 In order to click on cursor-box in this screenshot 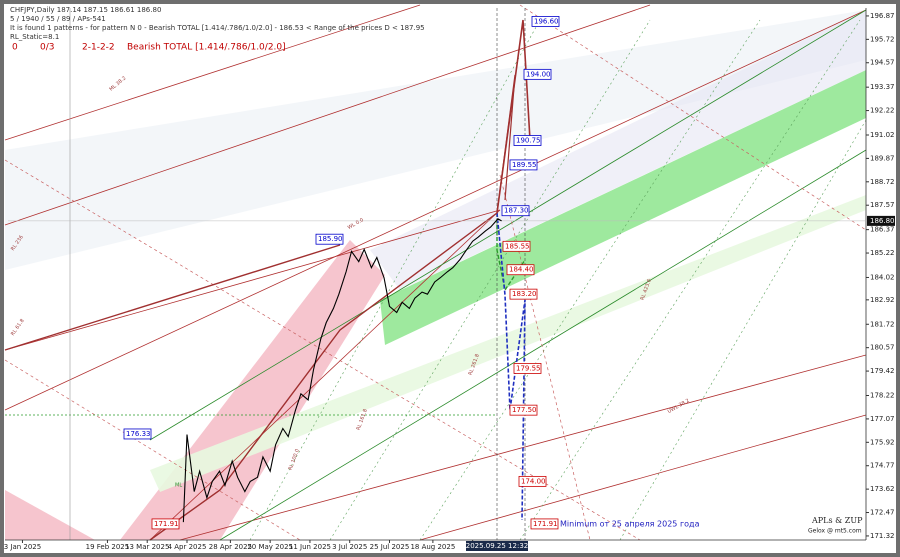, I will do `click(497, 546)`.